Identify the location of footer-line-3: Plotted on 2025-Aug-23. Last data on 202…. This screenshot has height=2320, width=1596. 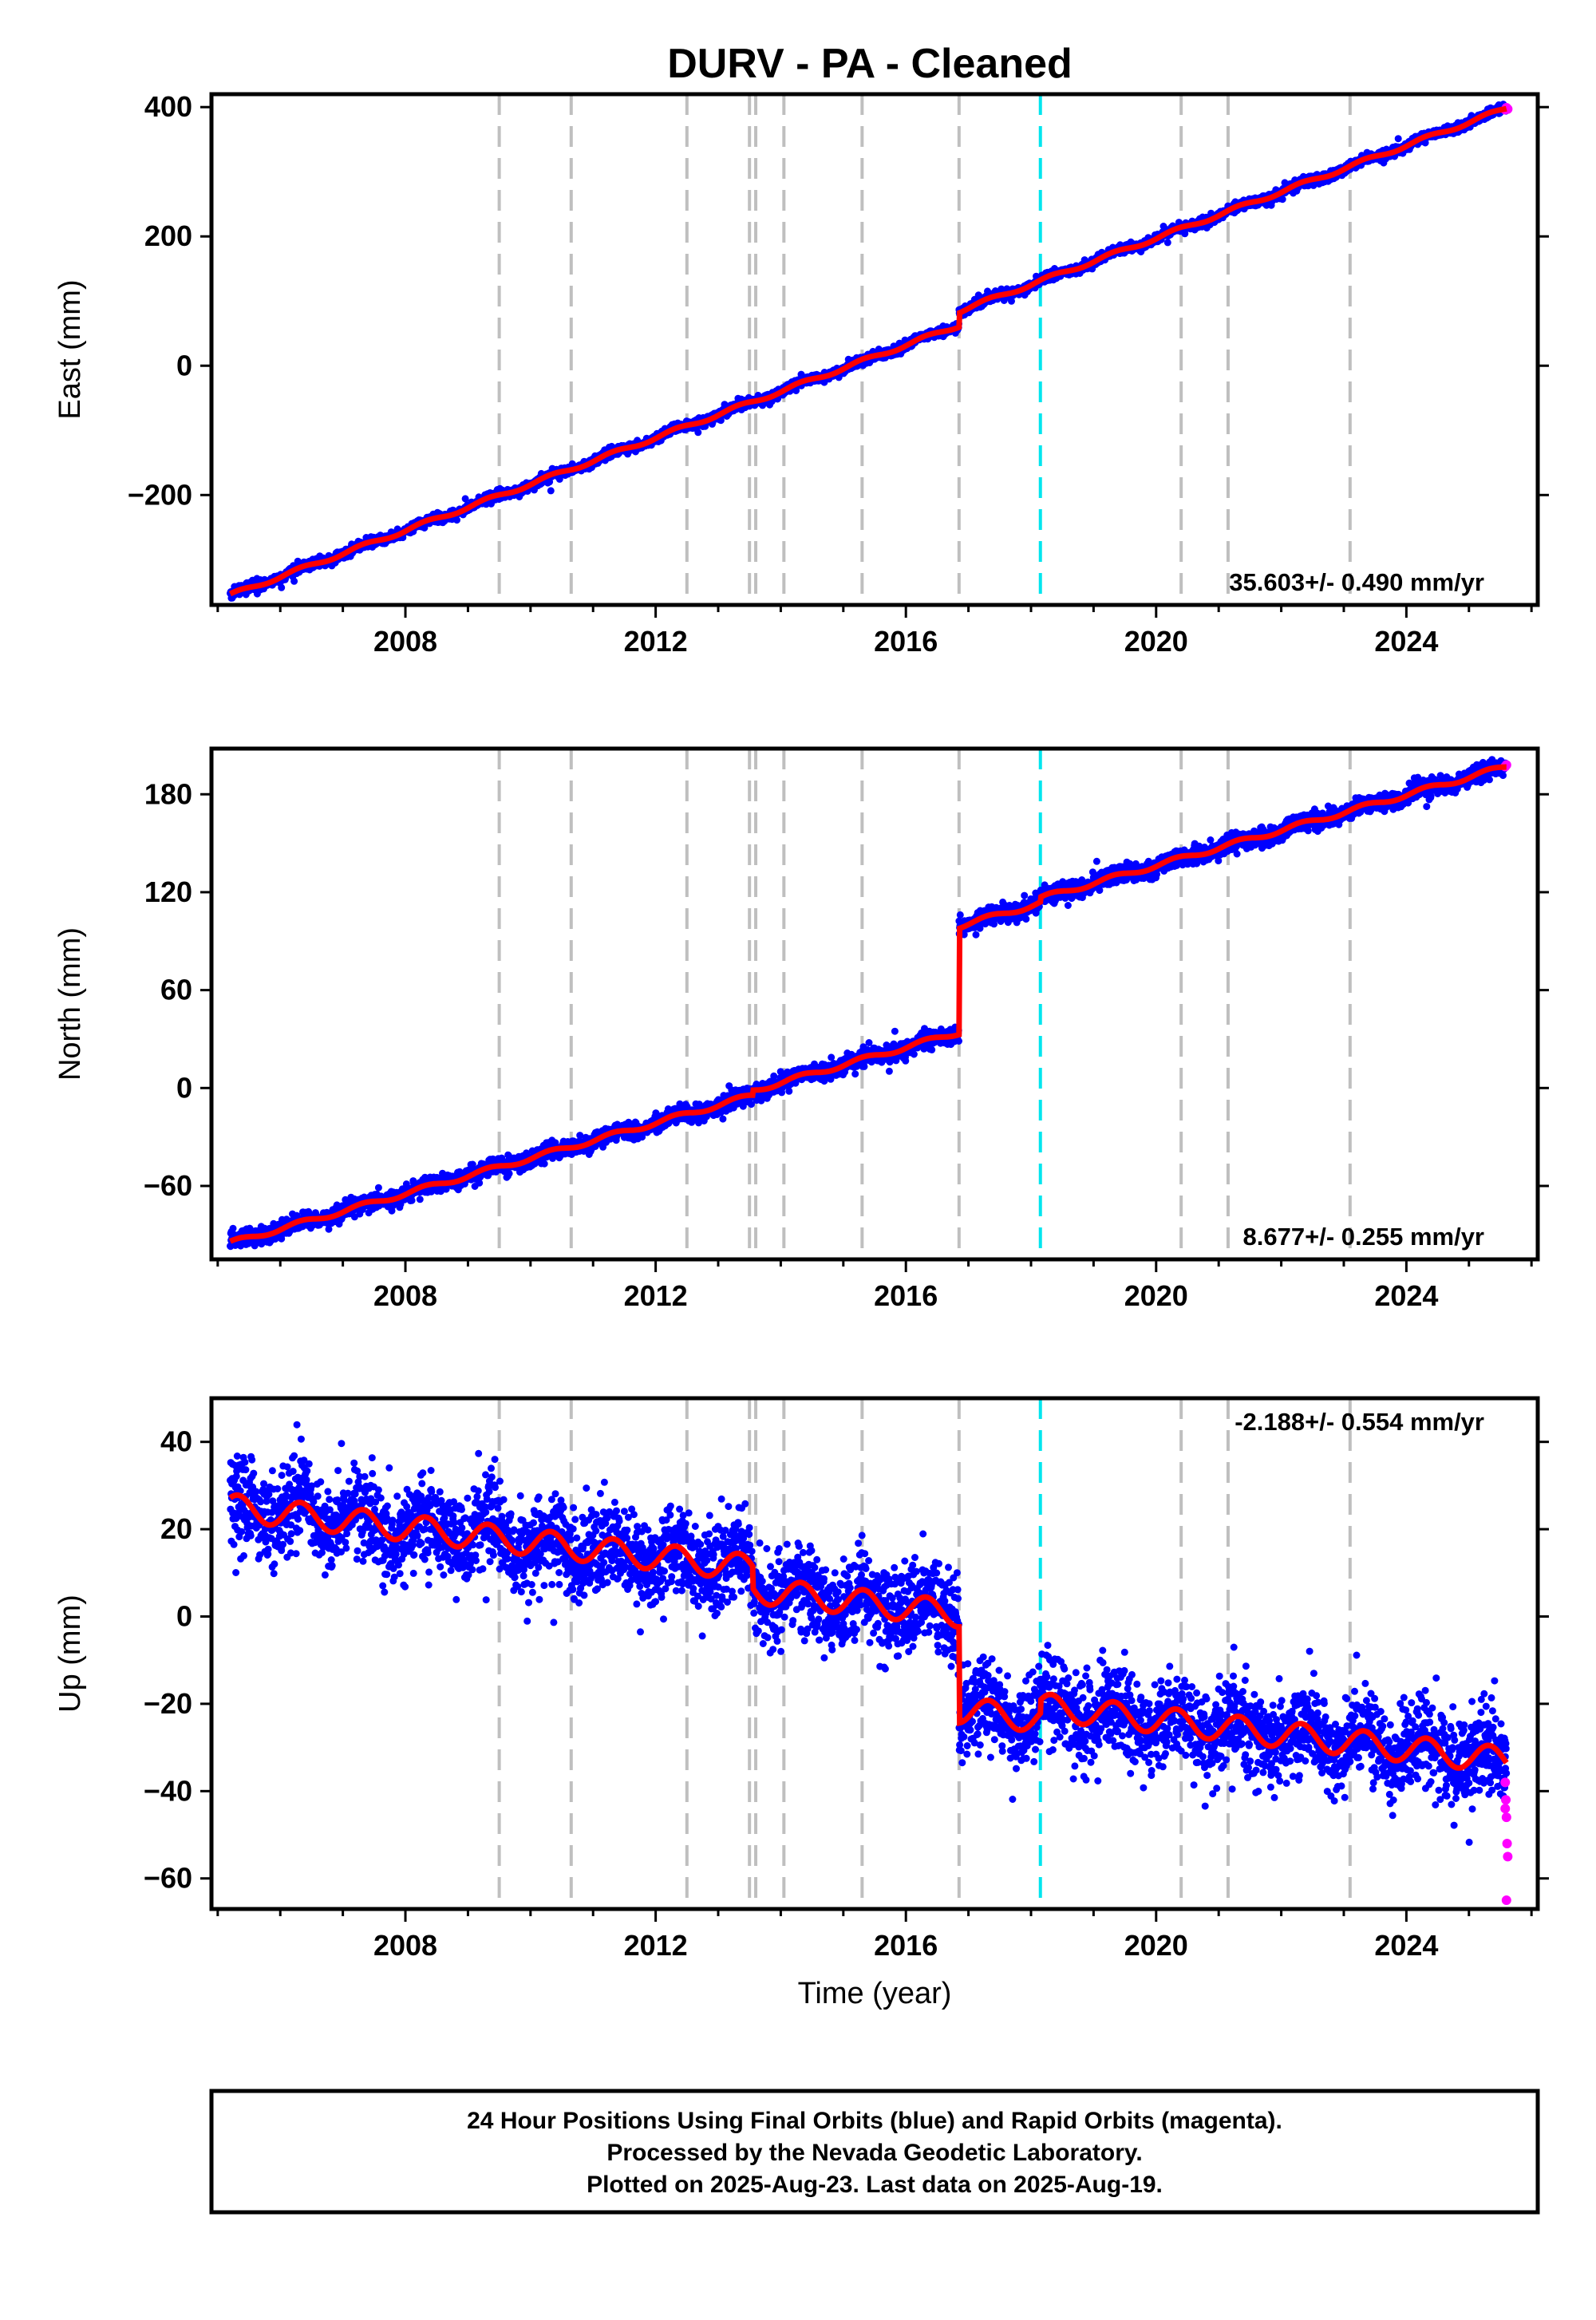
(875, 2185).